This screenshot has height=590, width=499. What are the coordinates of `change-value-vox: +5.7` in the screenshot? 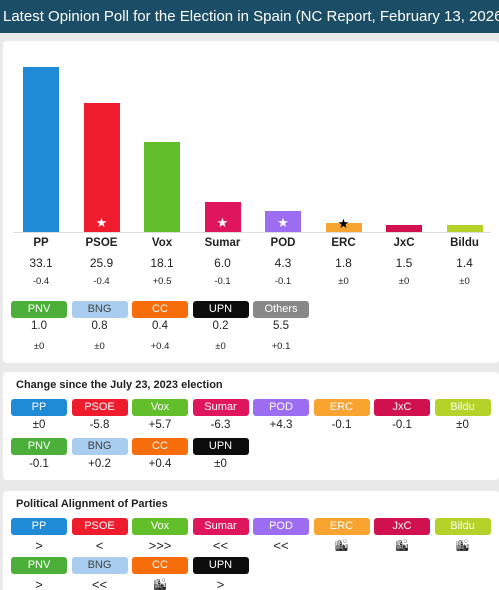 It's located at (160, 425).